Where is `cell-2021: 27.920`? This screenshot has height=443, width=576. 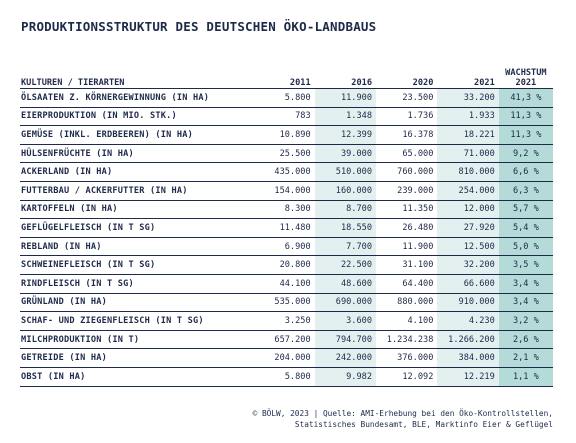
cell-2021: 27.920 is located at coordinates (468, 228).